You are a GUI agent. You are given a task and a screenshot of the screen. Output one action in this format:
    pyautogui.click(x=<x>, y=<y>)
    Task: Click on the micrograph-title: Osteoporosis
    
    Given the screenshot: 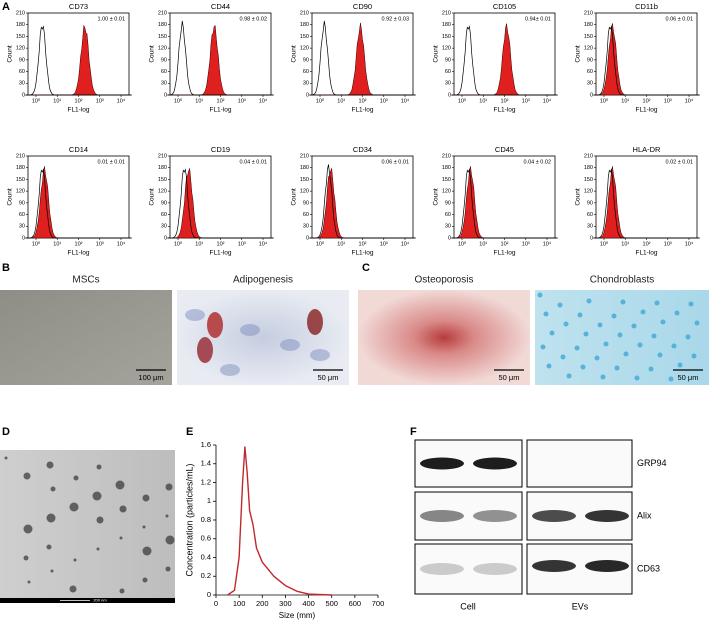 What is the action you would take?
    pyautogui.click(x=444, y=280)
    